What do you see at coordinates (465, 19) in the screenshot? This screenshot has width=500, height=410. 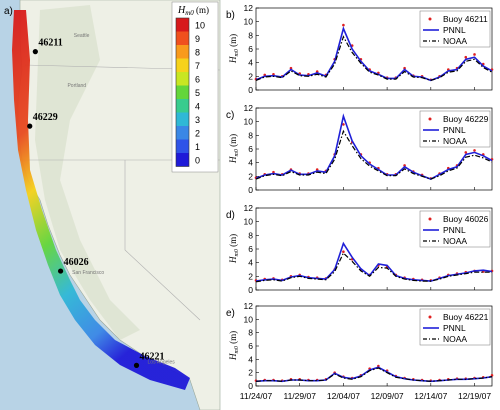 I see `legend-label: Buoy 46211` at bounding box center [465, 19].